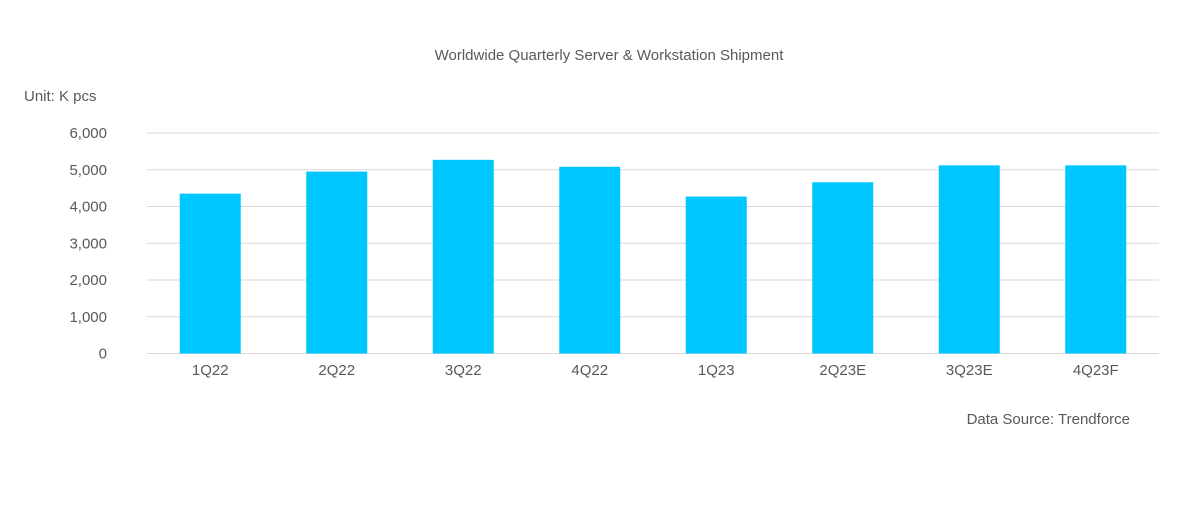 The height and width of the screenshot is (505, 1185). I want to click on bar-2q23e, so click(843, 268).